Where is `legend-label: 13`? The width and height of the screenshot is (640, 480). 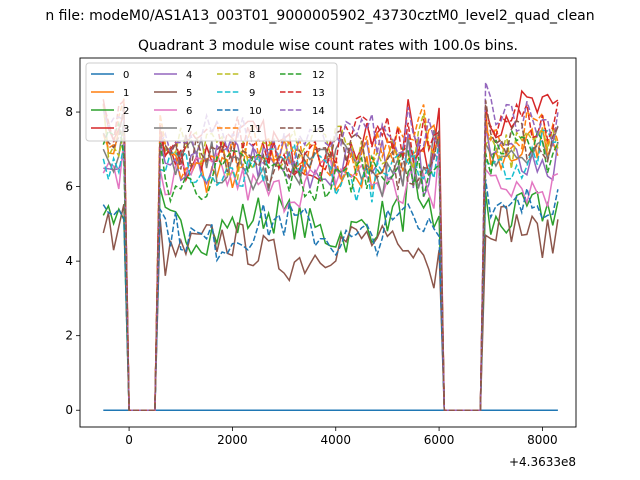
legend-label: 13 is located at coordinates (318, 93).